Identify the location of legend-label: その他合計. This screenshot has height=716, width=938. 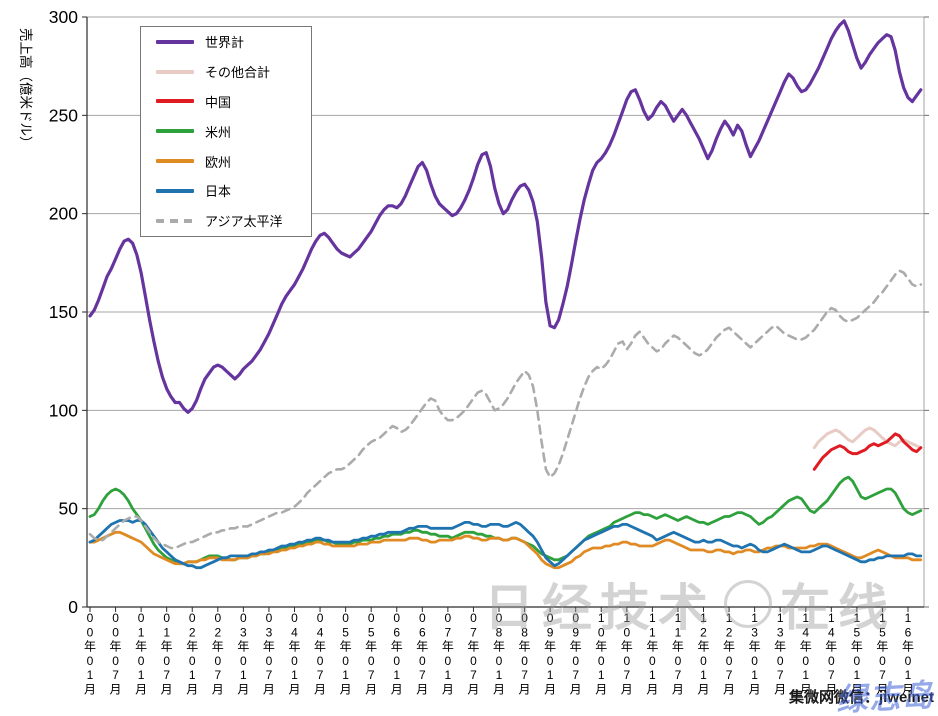
(238, 73).